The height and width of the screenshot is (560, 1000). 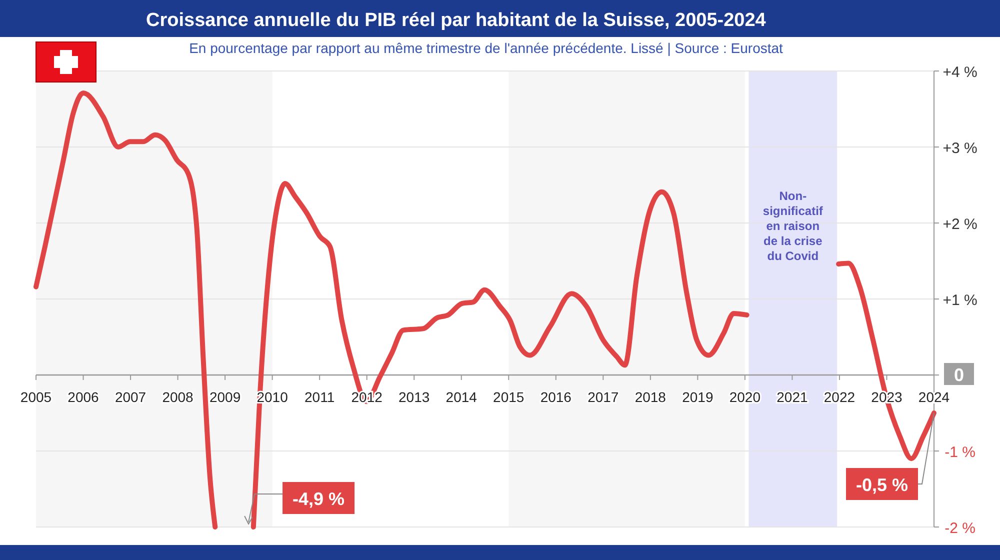 I want to click on x-tick-label: 2015, so click(x=508, y=397).